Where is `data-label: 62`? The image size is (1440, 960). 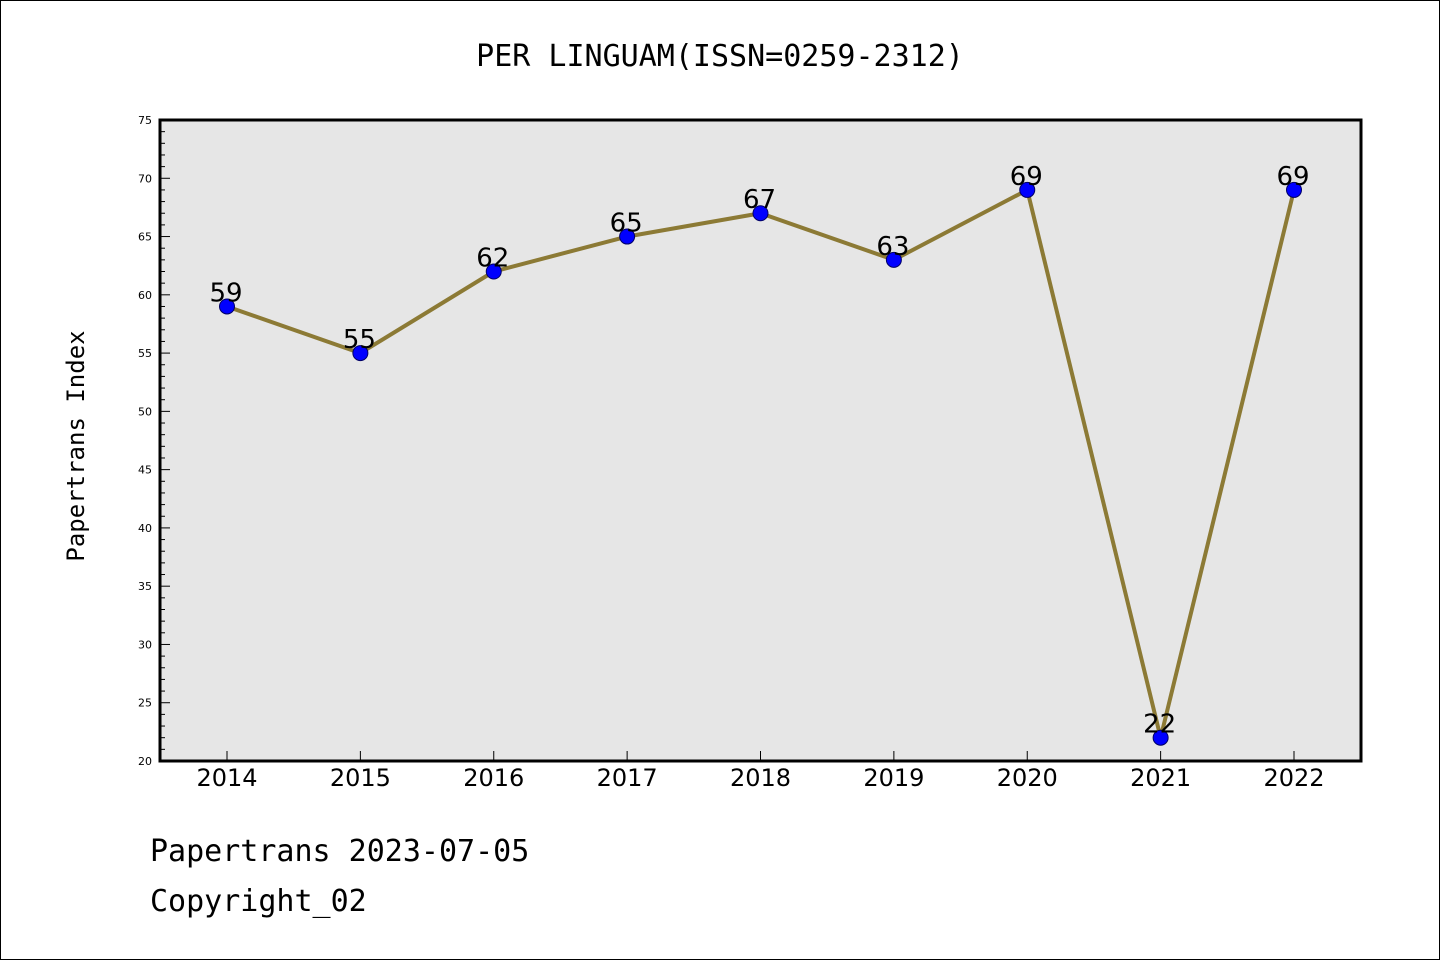 data-label: 62 is located at coordinates (492, 259).